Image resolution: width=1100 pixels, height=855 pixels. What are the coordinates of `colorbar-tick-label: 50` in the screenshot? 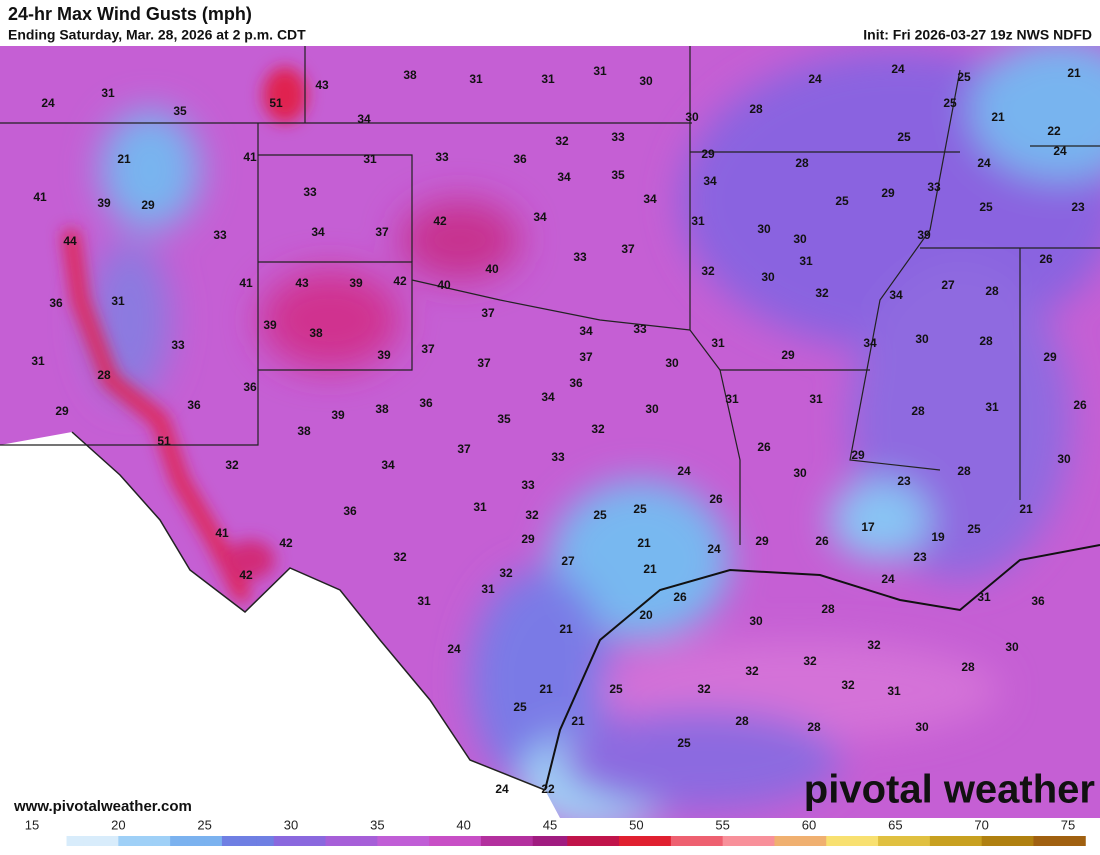 It's located at (636, 824).